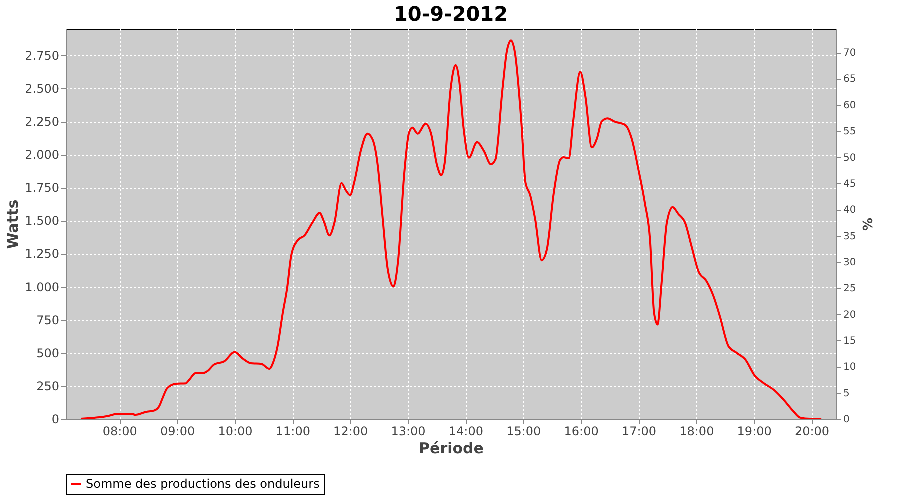  Describe the element at coordinates (42, 89) in the screenshot. I see `y-tick-label: 2.500` at that location.